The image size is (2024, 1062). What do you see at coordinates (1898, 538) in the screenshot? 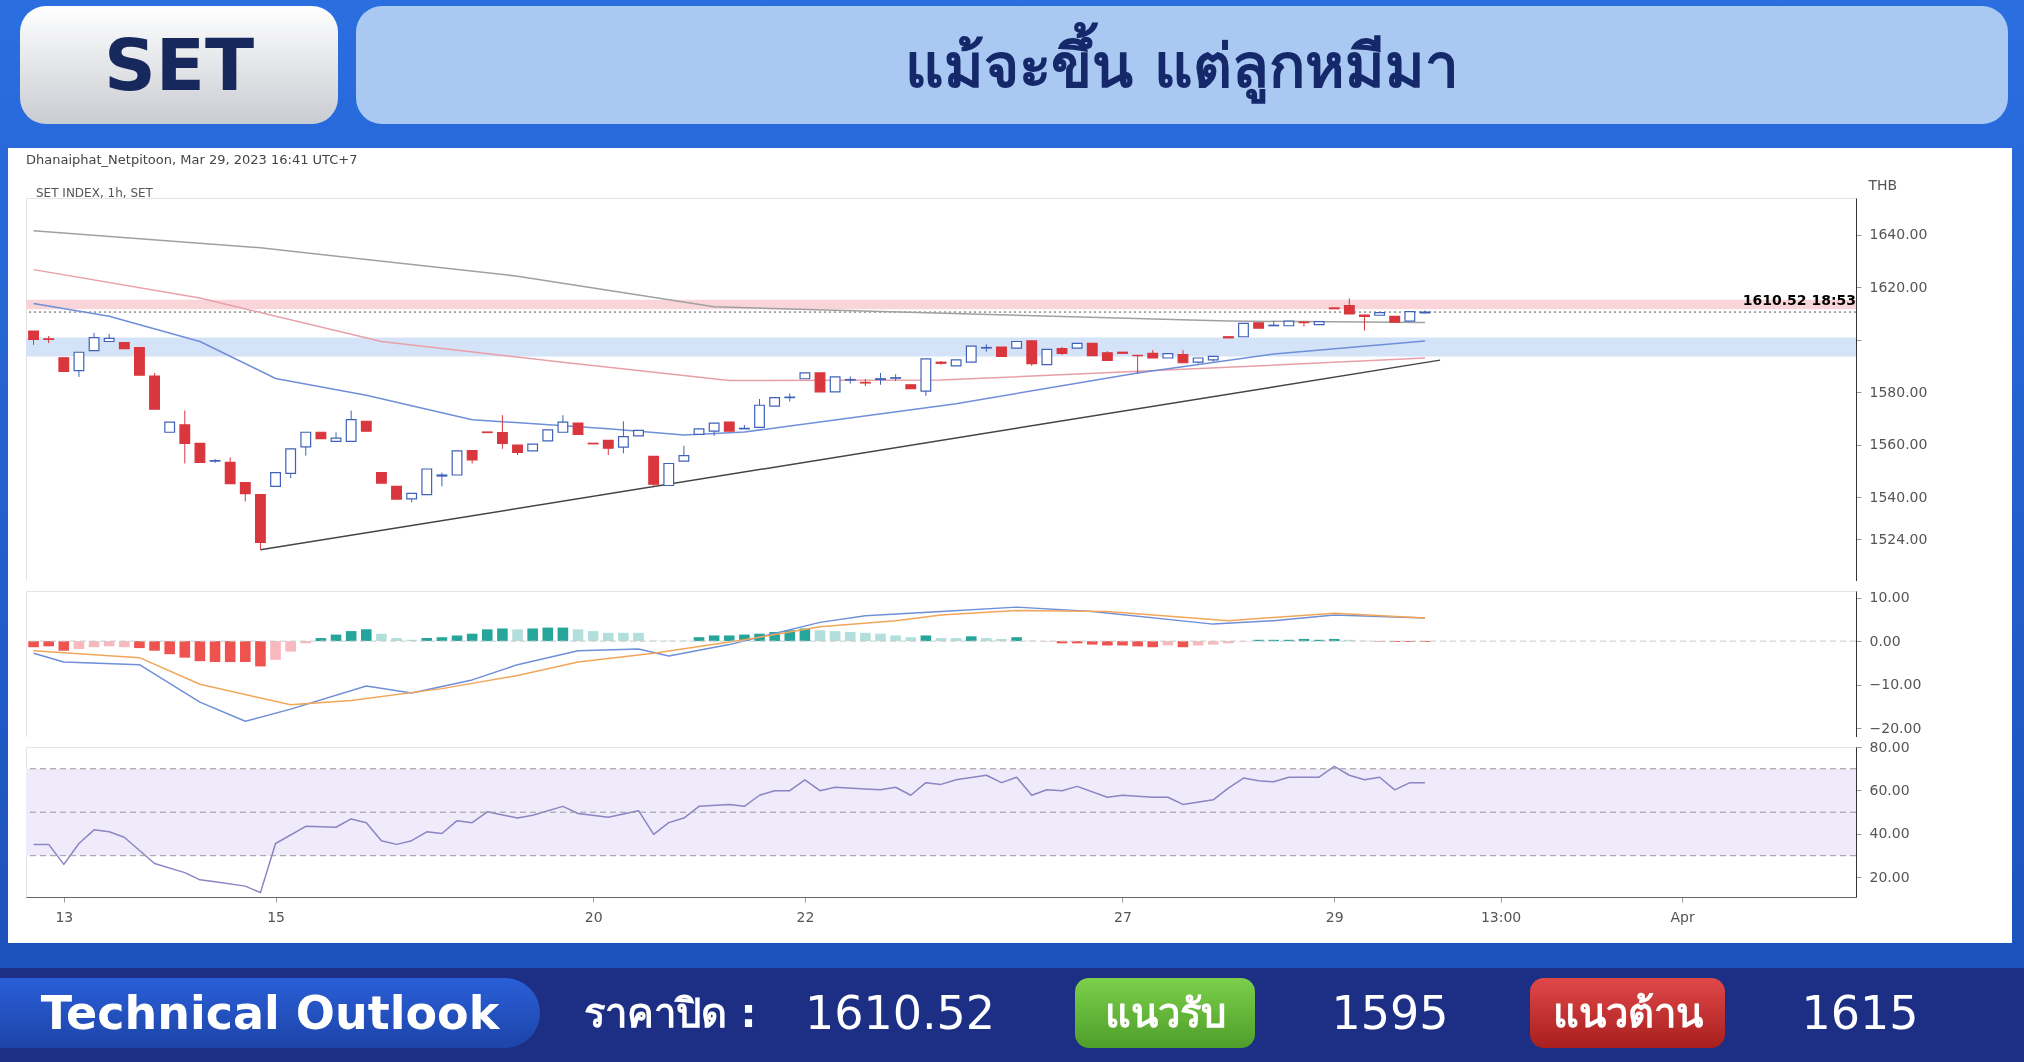
I see `y-tick-label: 1524.00` at bounding box center [1898, 538].